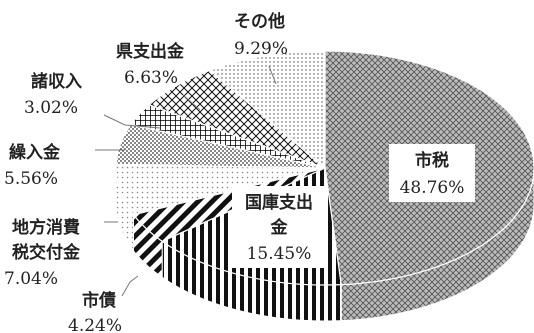  Describe the element at coordinates (31, 279) in the screenshot. I see `label-chihou-pct: 7.04%` at that location.